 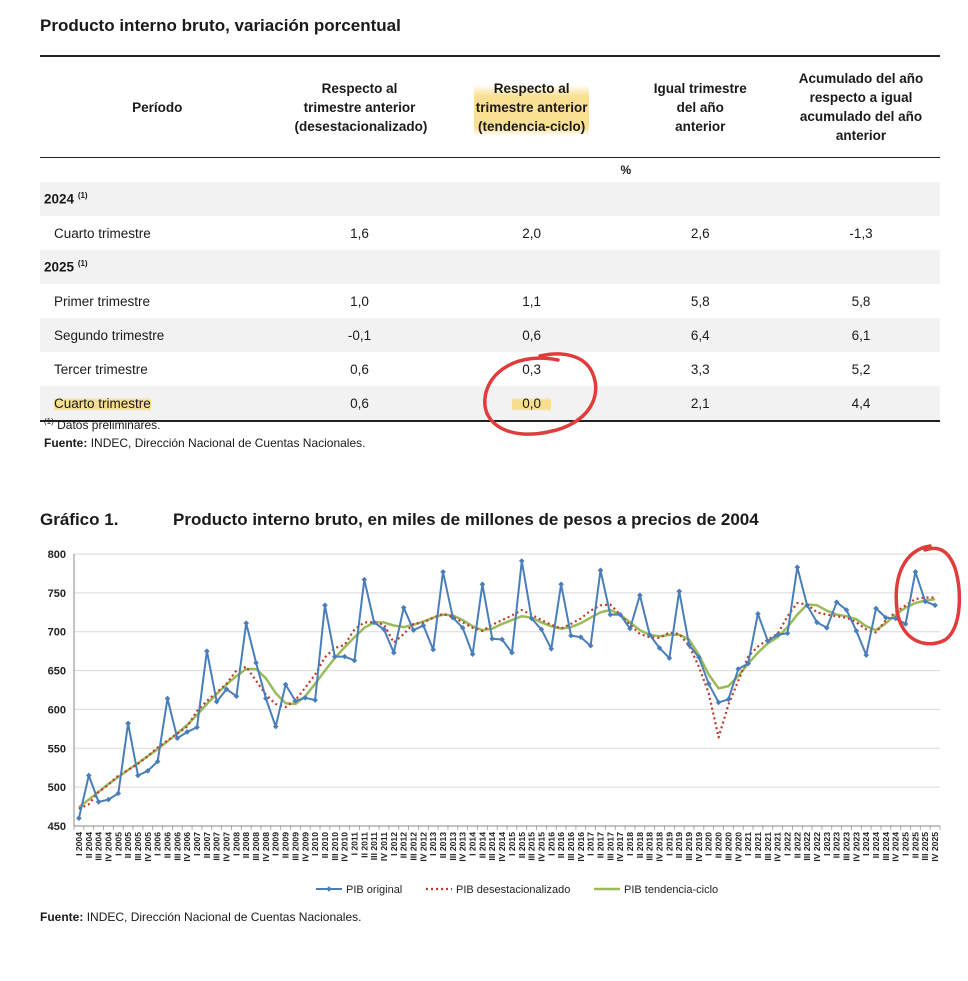 What do you see at coordinates (158, 844) in the screenshot?
I see `x-tick-label: I 2006` at bounding box center [158, 844].